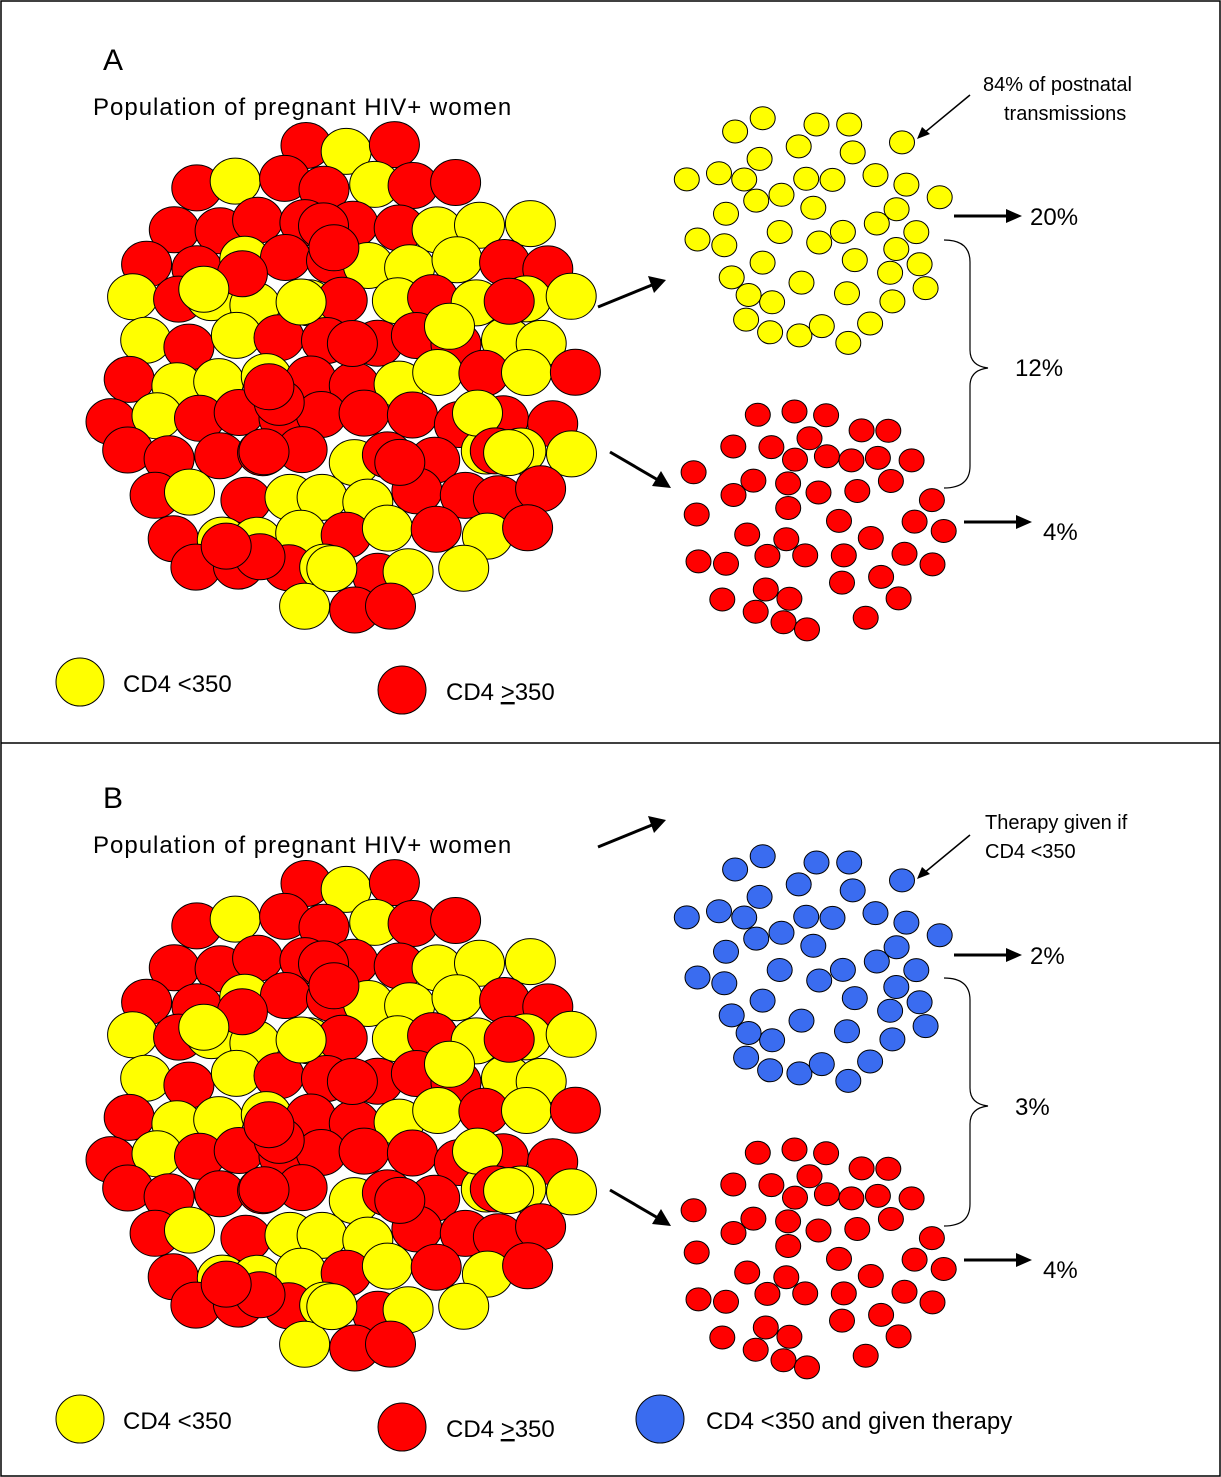 This screenshot has width=1221, height=1477. What do you see at coordinates (998, 1260) in the screenshot?
I see `lower-rate-arrow-b` at bounding box center [998, 1260].